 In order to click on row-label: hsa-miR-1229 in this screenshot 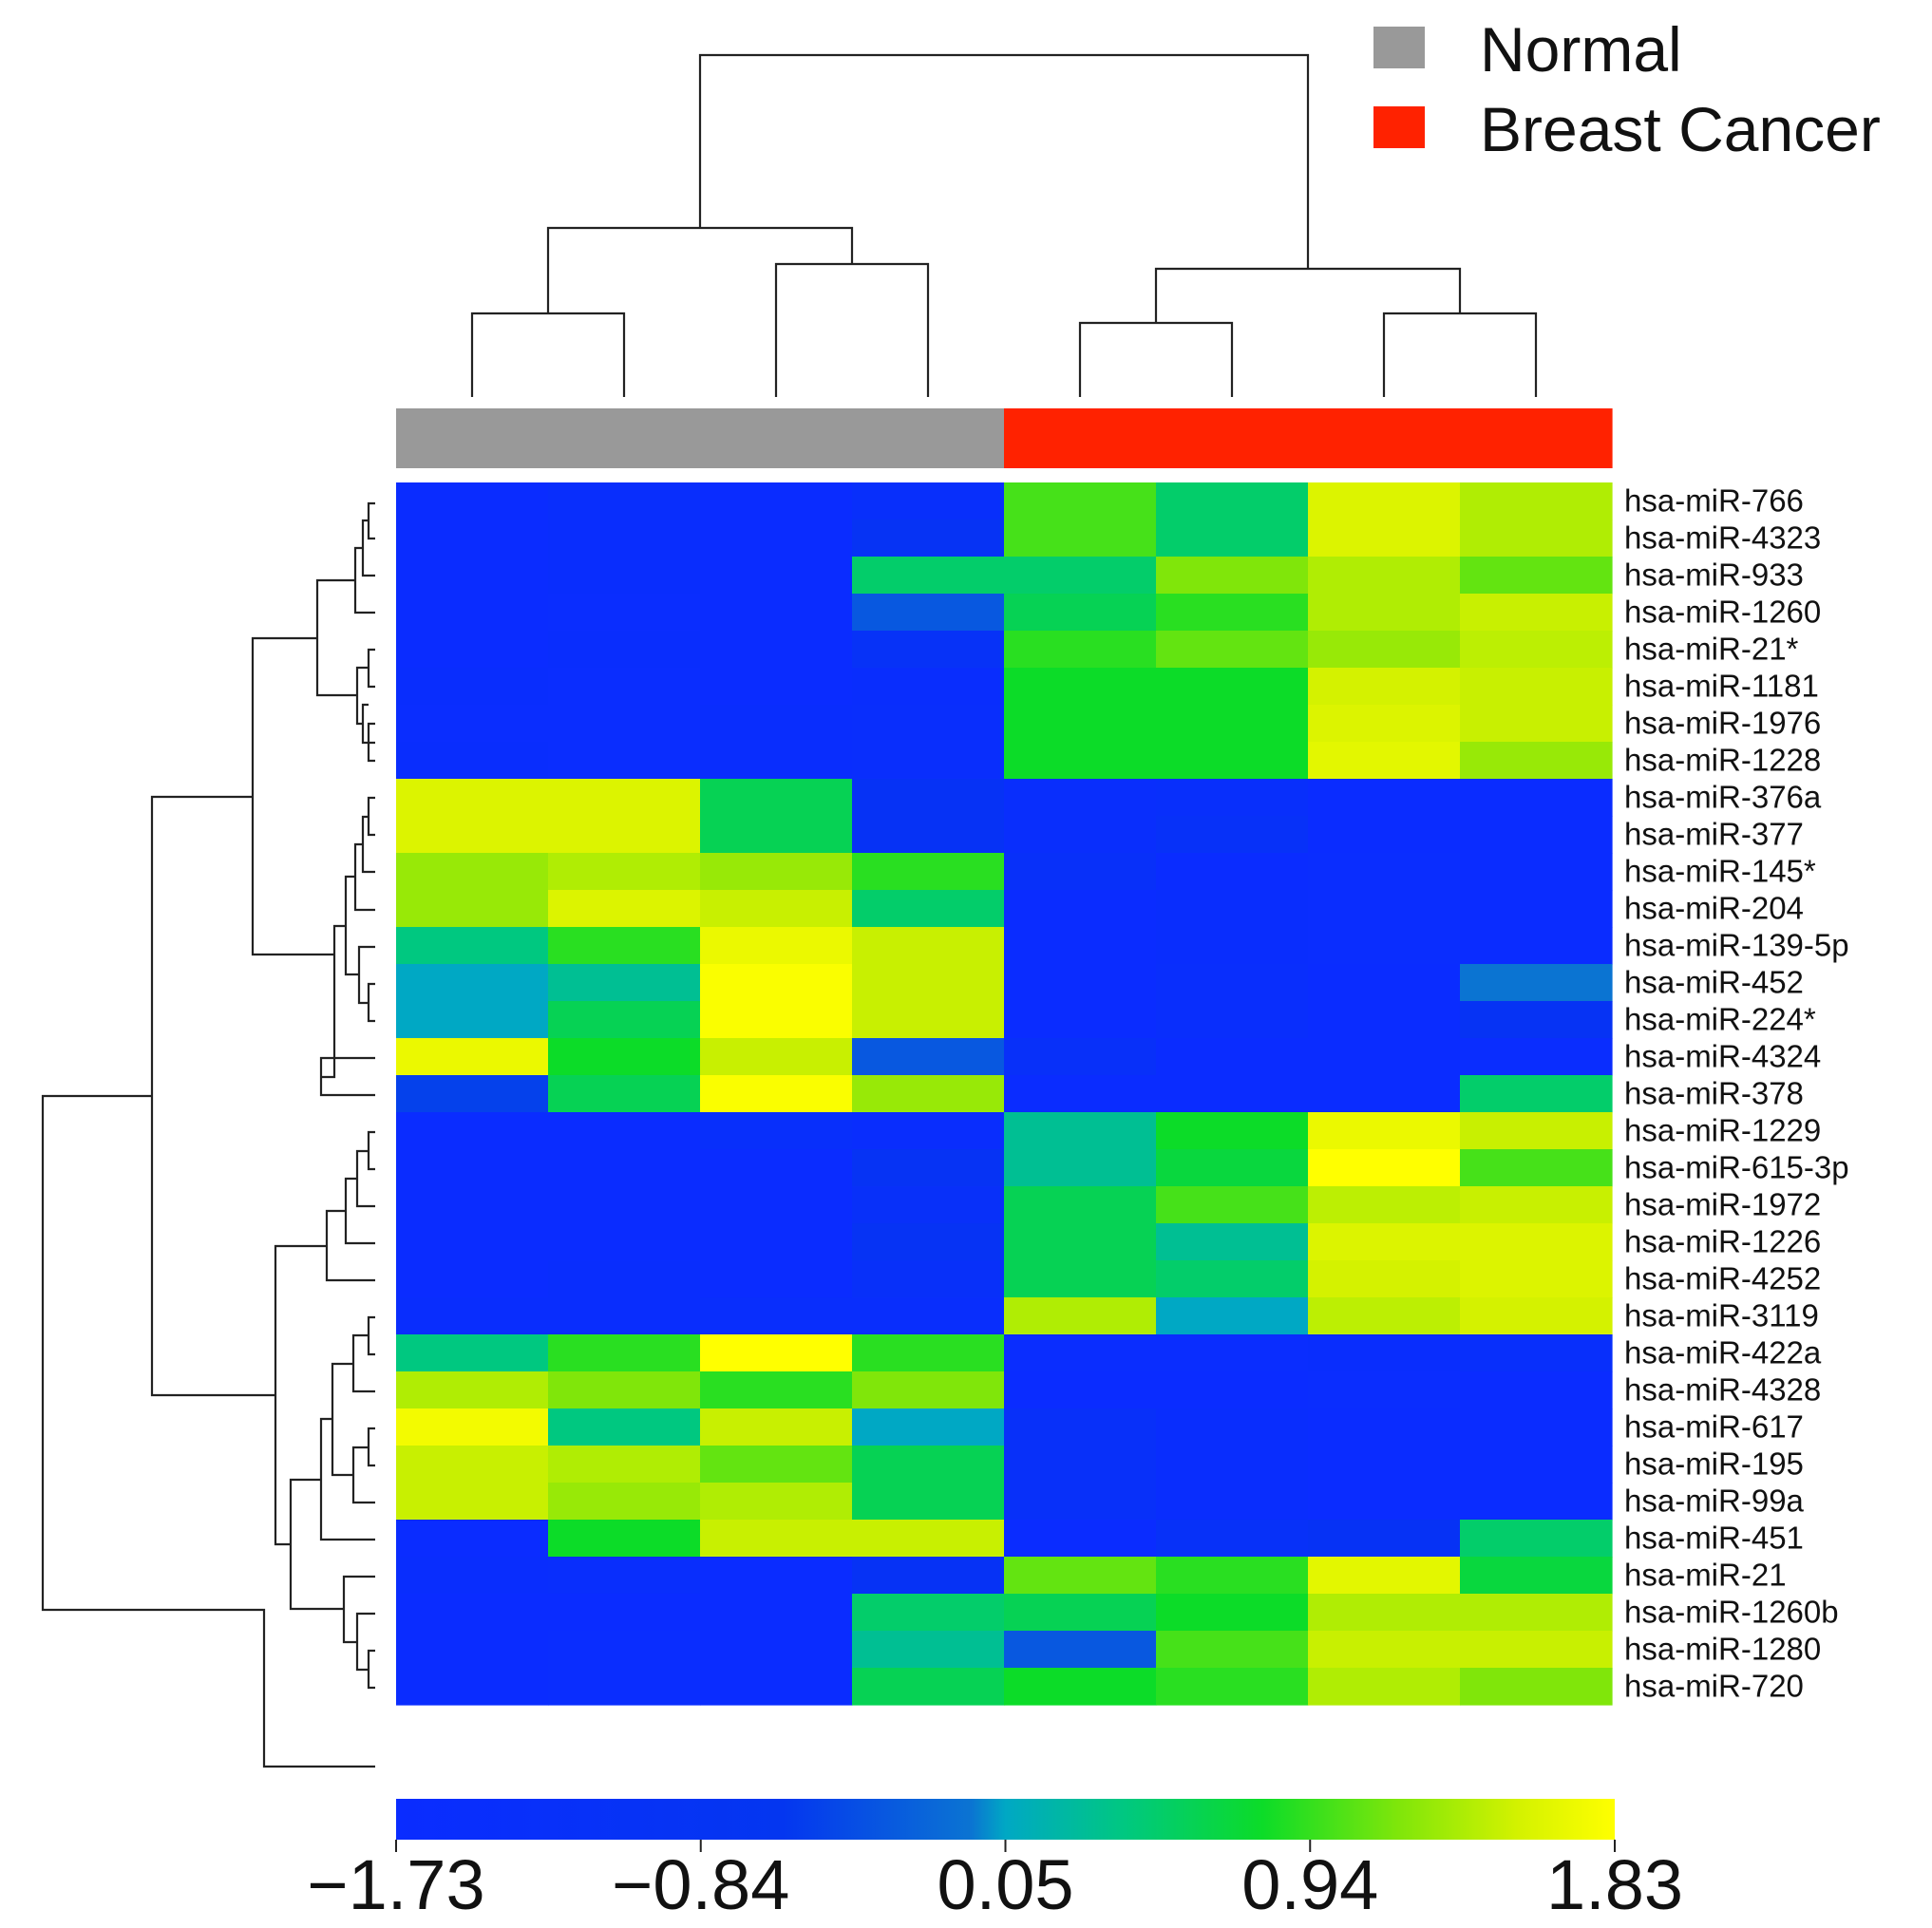, I will do `click(1722, 1130)`.